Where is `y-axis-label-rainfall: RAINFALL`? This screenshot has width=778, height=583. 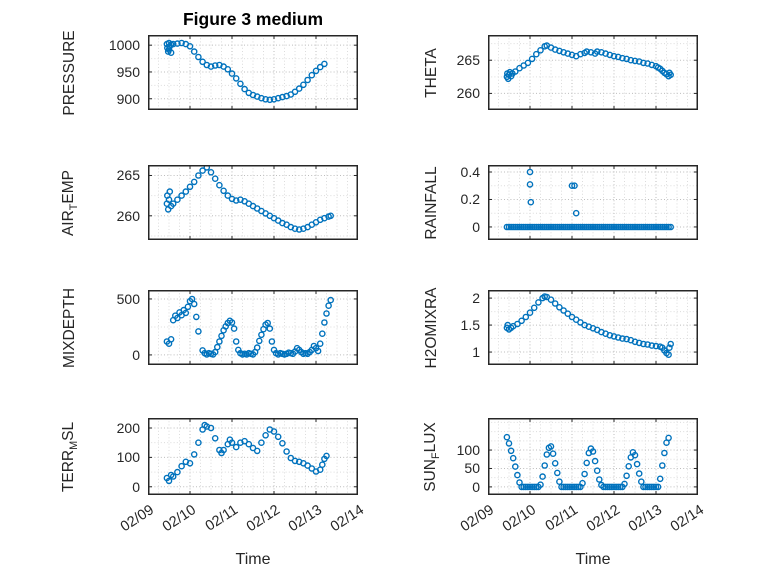
y-axis-label-rainfall: RAINFALL is located at coordinates (431, 202).